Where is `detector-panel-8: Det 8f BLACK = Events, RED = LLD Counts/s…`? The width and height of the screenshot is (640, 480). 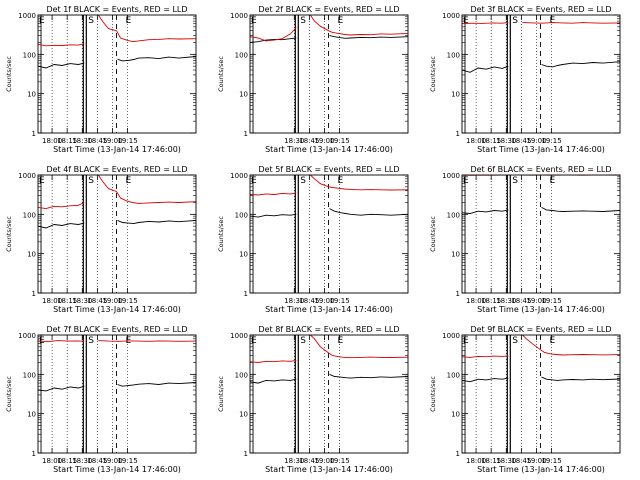
detector-panel-8: Det 8f BLACK = Events, RED = LLD Counts/s… is located at coordinates (313, 399).